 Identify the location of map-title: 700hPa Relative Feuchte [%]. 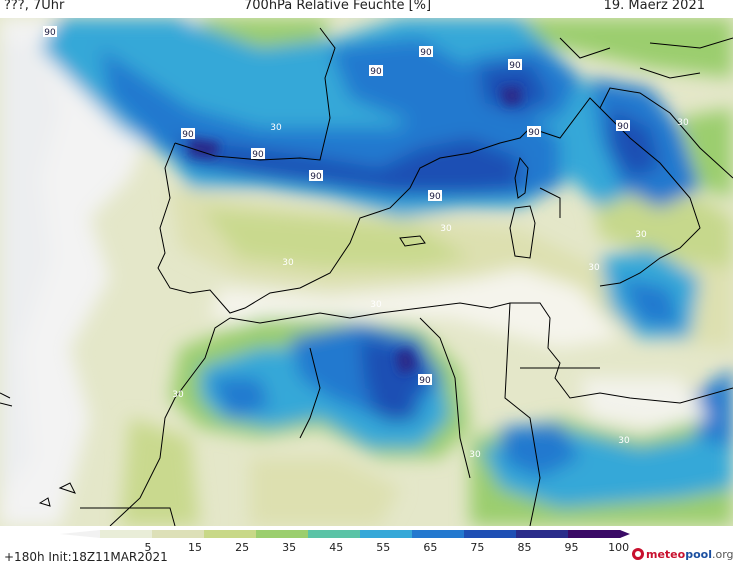
(338, 6).